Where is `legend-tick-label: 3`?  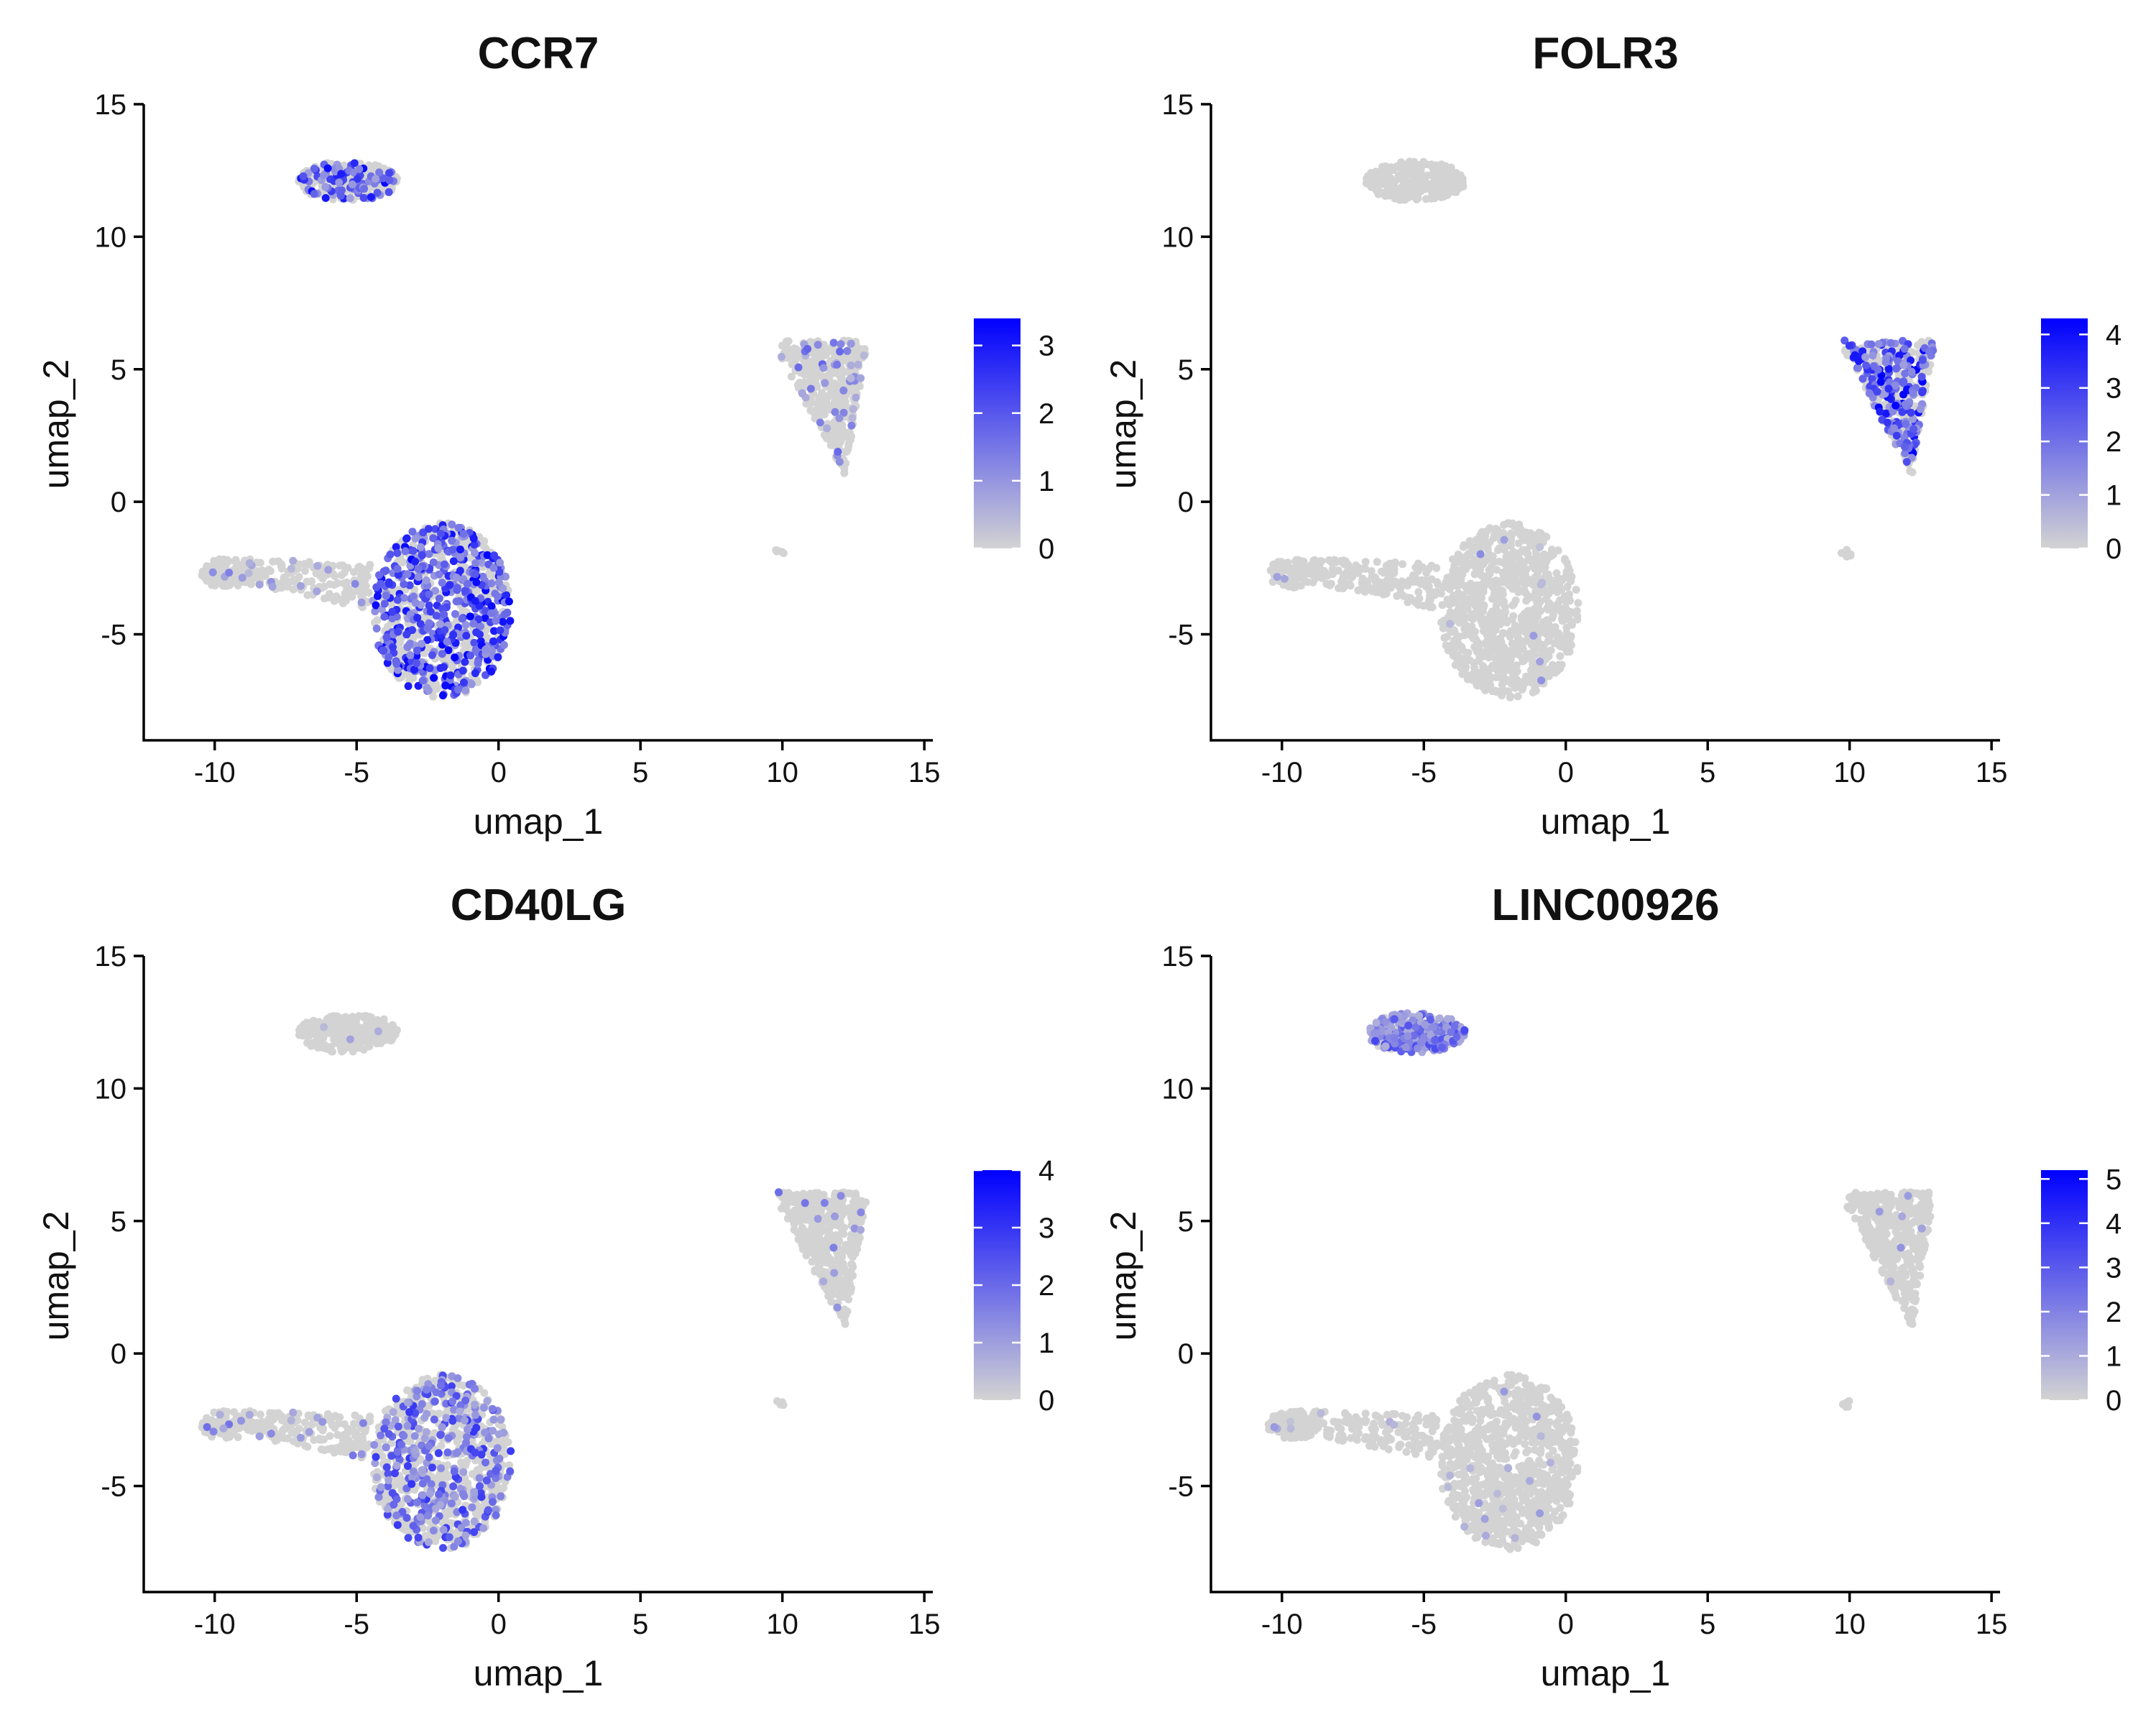 legend-tick-label: 3 is located at coordinates (2114, 389).